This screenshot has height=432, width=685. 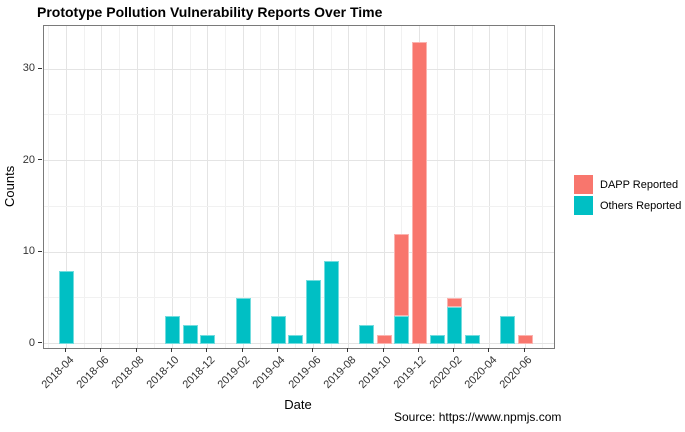 I want to click on legend-label-dapp: DAPP Reported, so click(x=639, y=184).